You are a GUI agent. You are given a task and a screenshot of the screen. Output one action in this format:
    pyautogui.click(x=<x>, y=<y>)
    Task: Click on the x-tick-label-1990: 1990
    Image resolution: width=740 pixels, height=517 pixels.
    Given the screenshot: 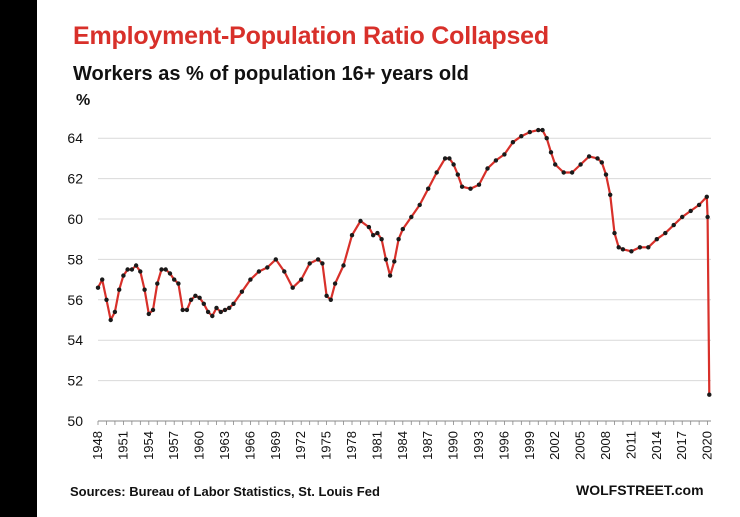 What is the action you would take?
    pyautogui.click(x=453, y=445)
    